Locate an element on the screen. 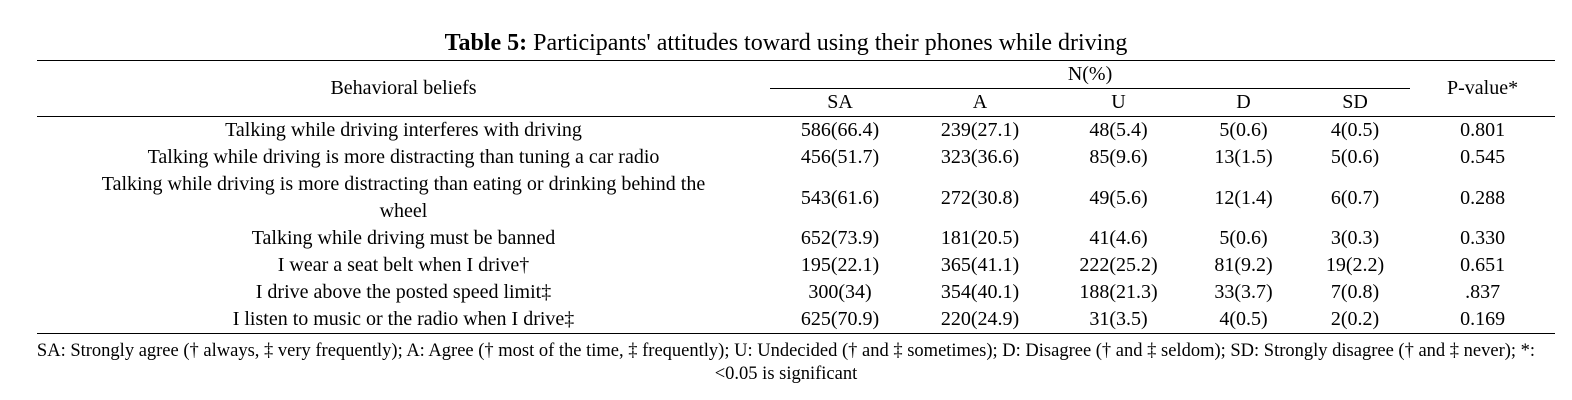 This screenshot has height=400, width=1572. table-cell: 543(61.6) is located at coordinates (840, 197).